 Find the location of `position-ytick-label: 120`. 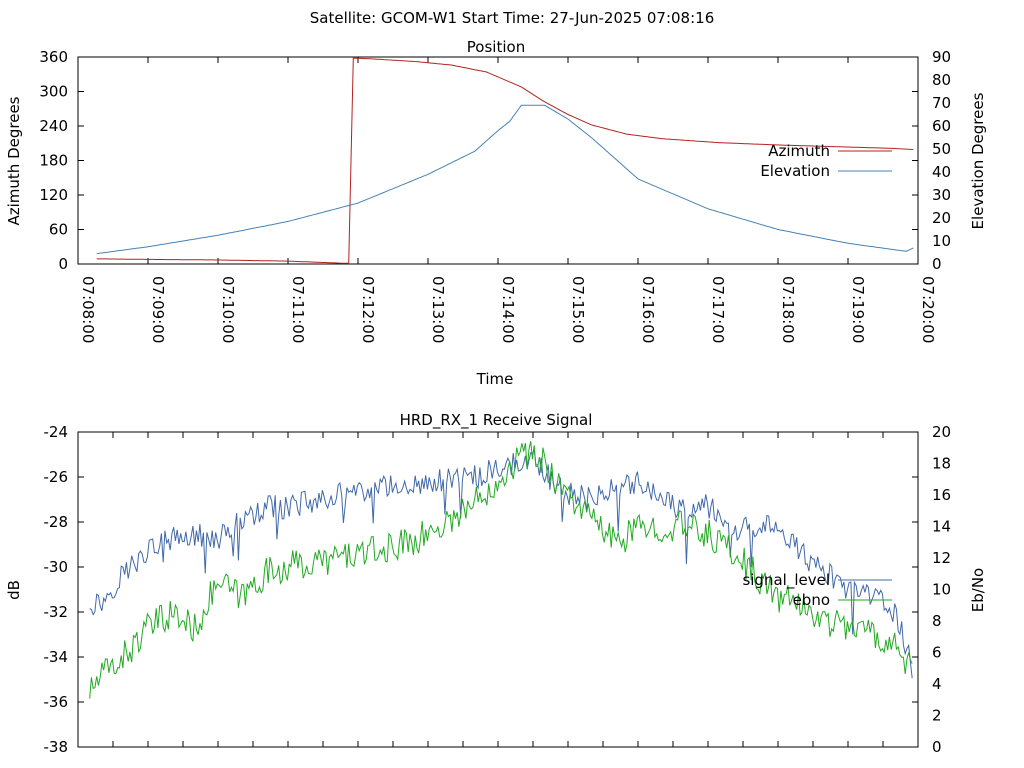

position-ytick-label: 120 is located at coordinates (53, 195).